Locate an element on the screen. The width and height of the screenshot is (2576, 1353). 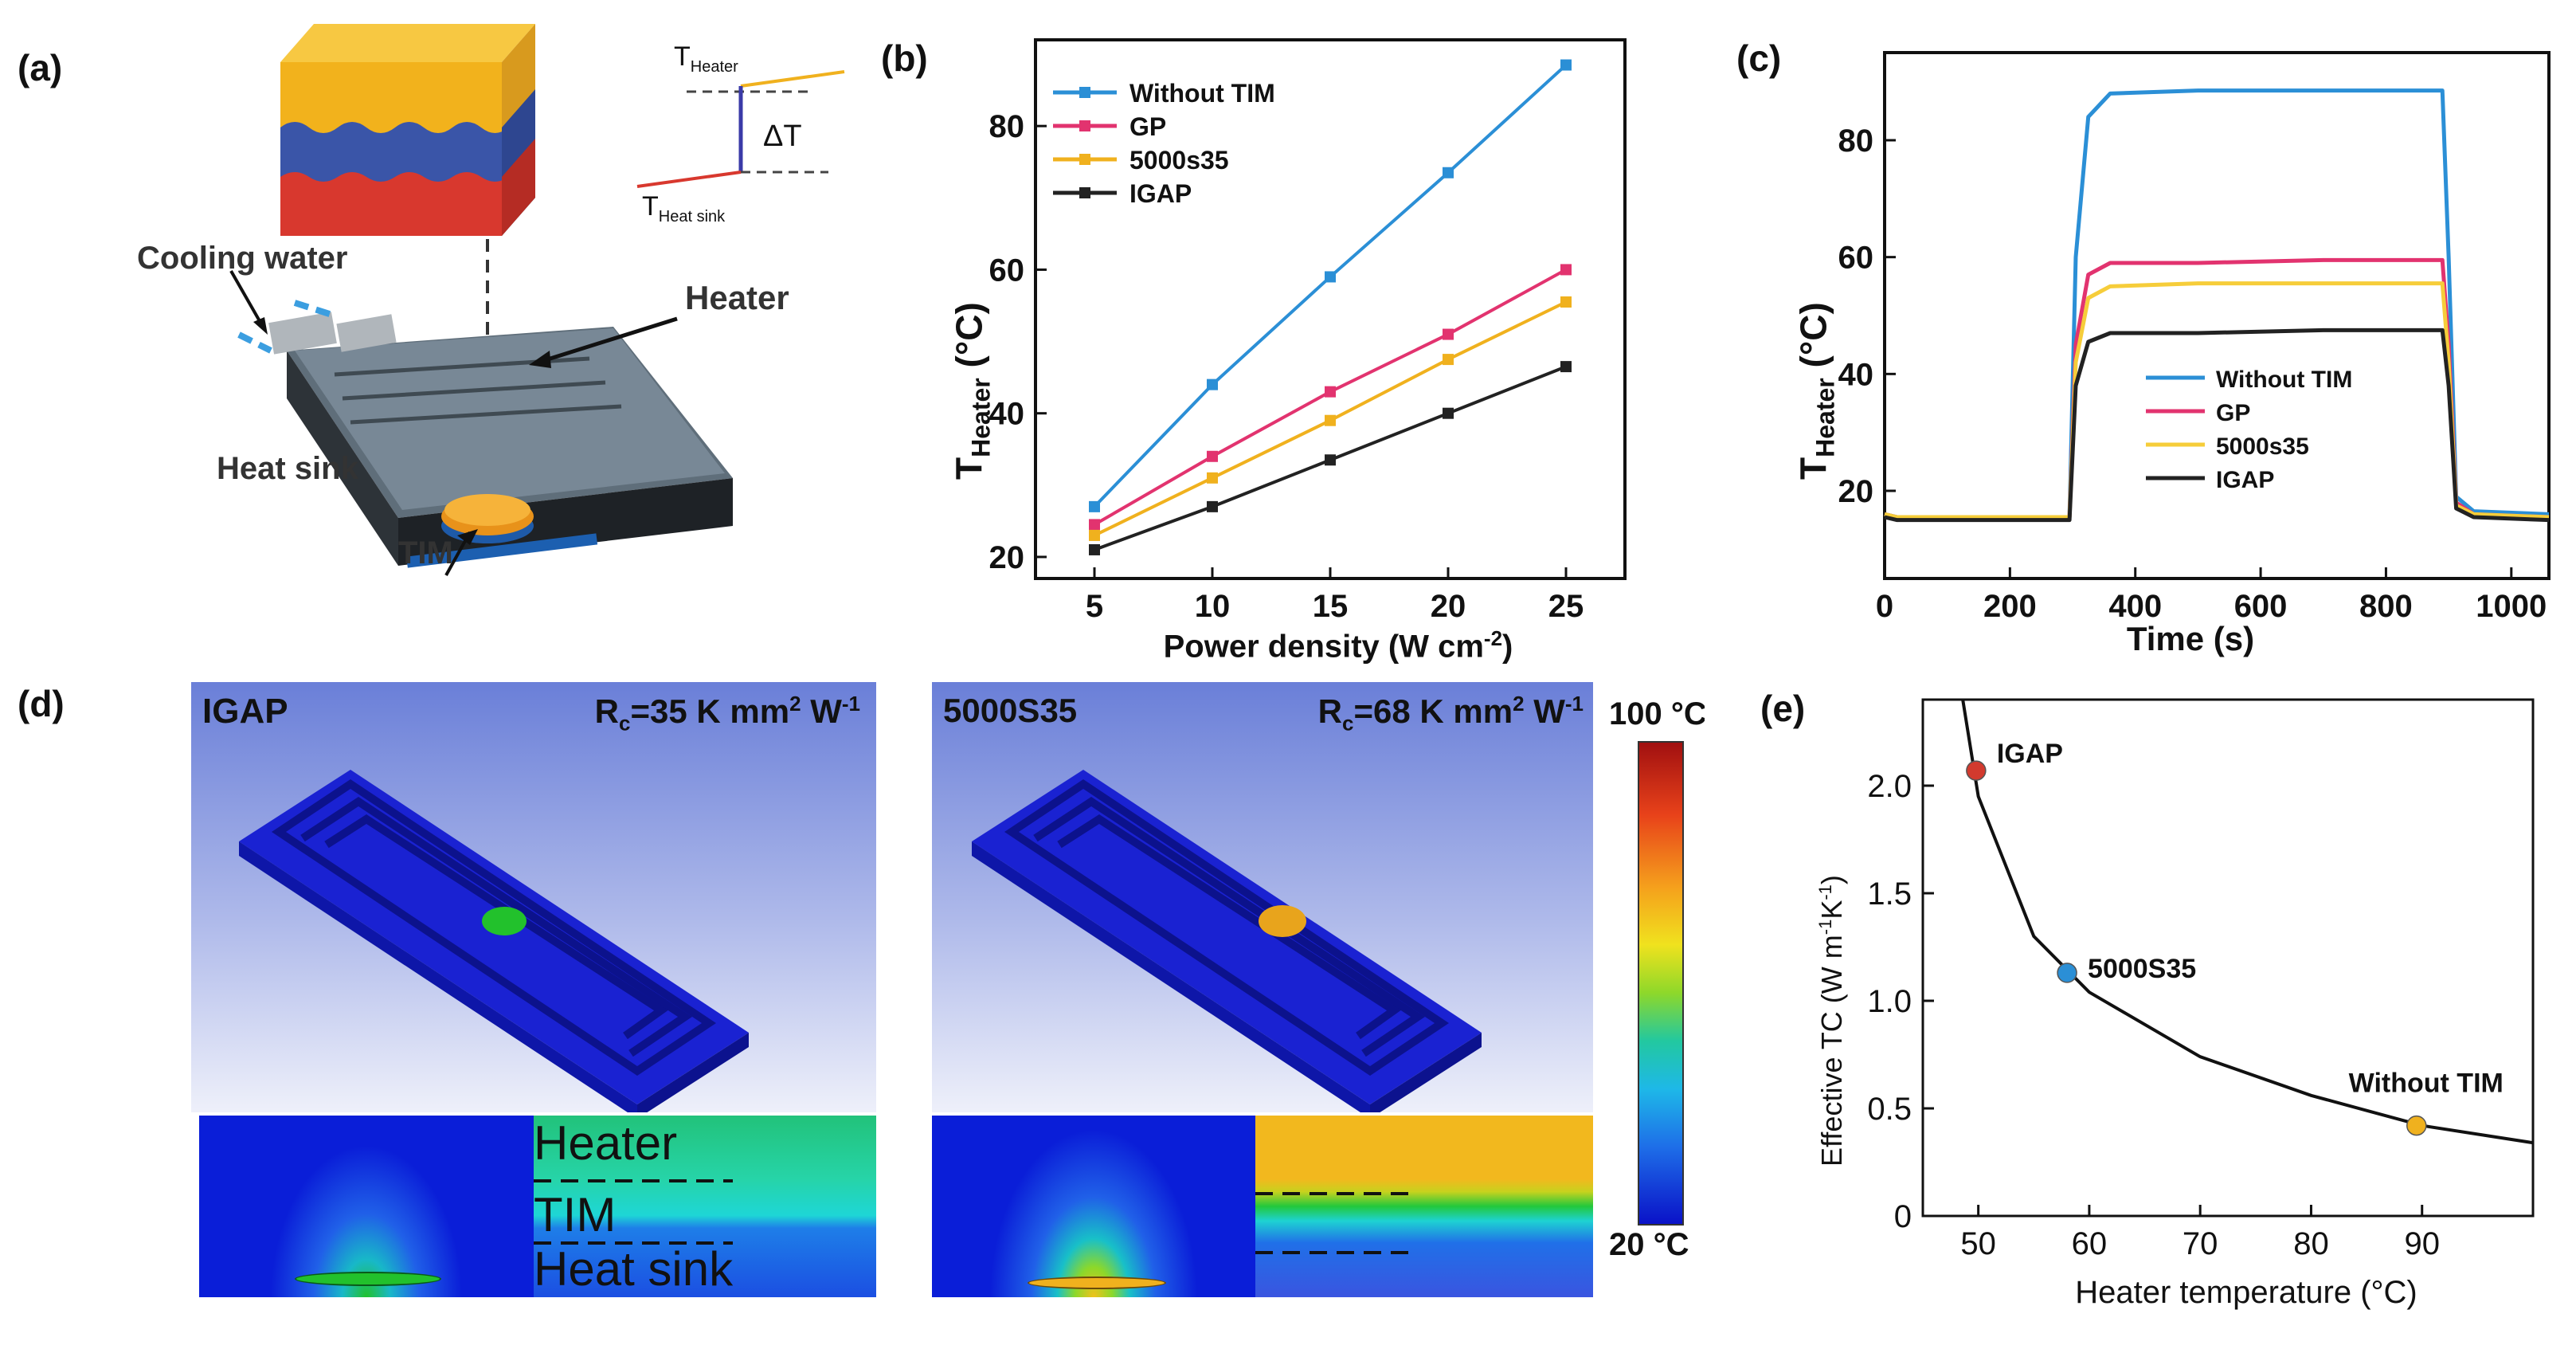
sim-right-3d: 5000S35 Rc=68 K mm2 W-1 is located at coordinates (1262, 897).